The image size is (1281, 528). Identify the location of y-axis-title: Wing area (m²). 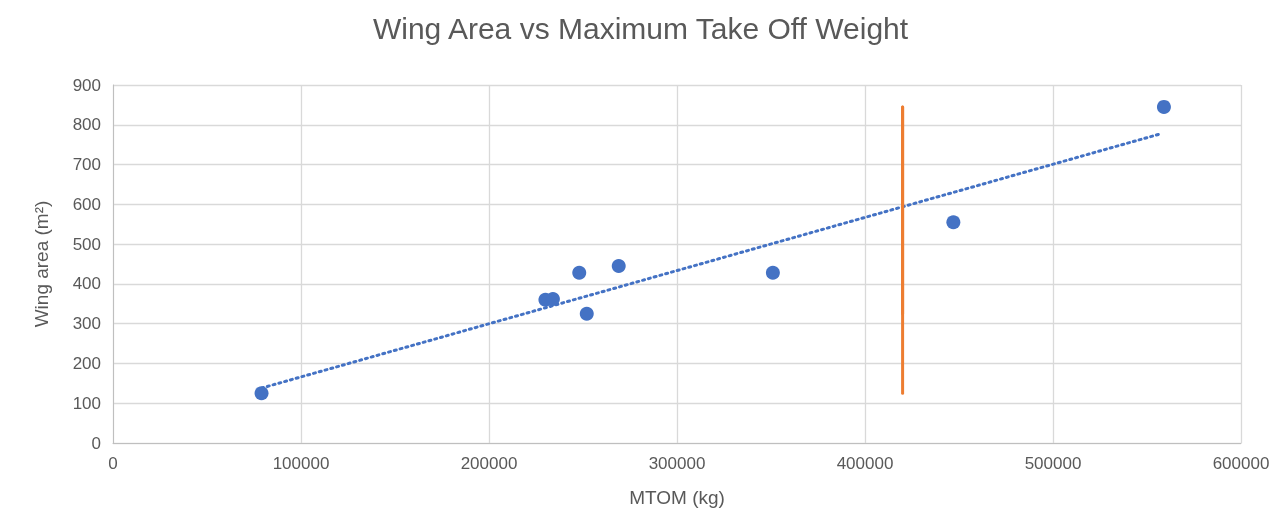
(41, 264).